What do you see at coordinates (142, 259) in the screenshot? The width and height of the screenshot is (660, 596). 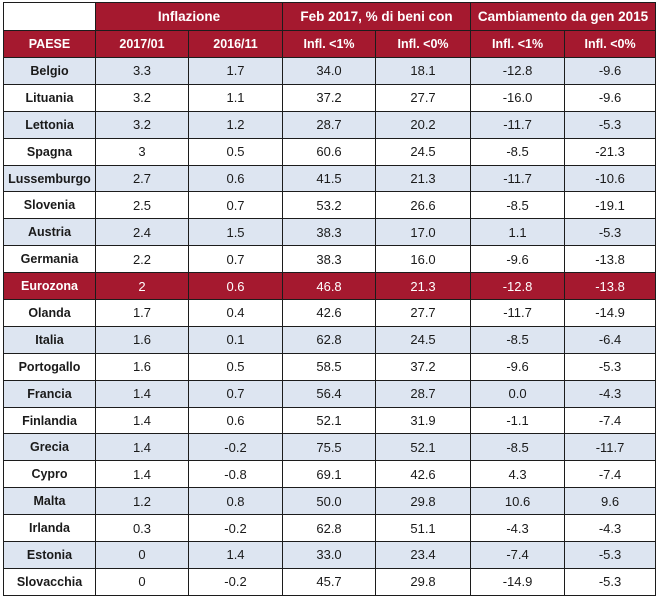 I see `cell-inflazione-2017-01: 2.2` at bounding box center [142, 259].